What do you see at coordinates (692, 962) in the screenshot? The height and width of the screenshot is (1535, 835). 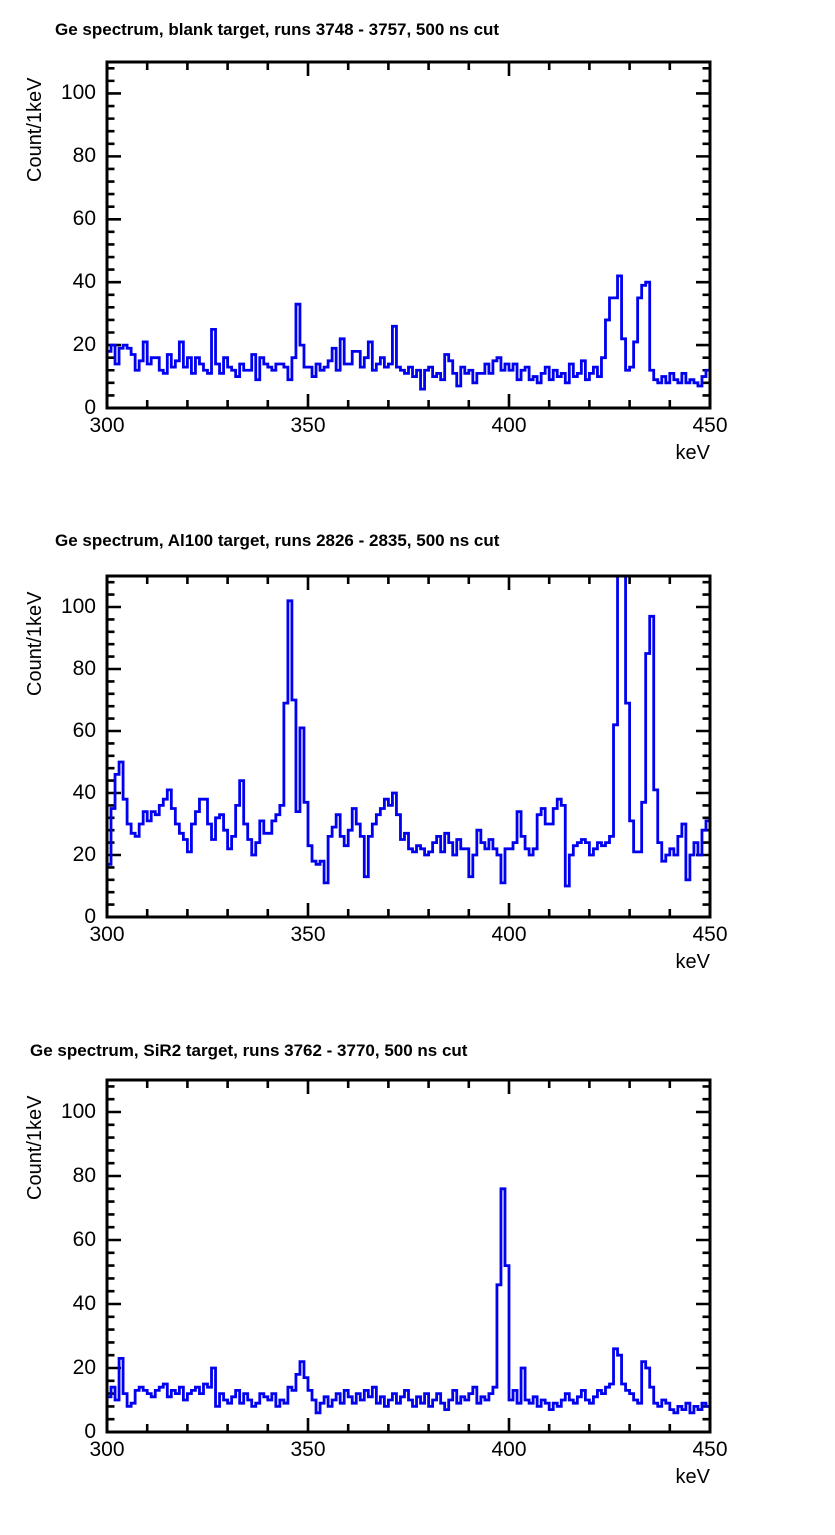 I see `plot2-x-axis-title: keV` at bounding box center [692, 962].